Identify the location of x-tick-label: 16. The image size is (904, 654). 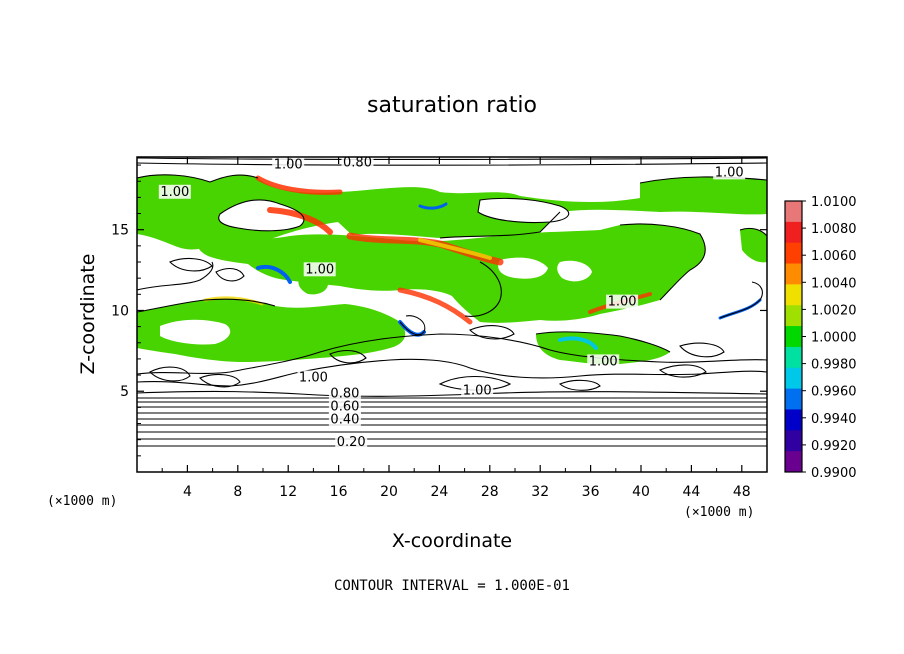
(339, 492).